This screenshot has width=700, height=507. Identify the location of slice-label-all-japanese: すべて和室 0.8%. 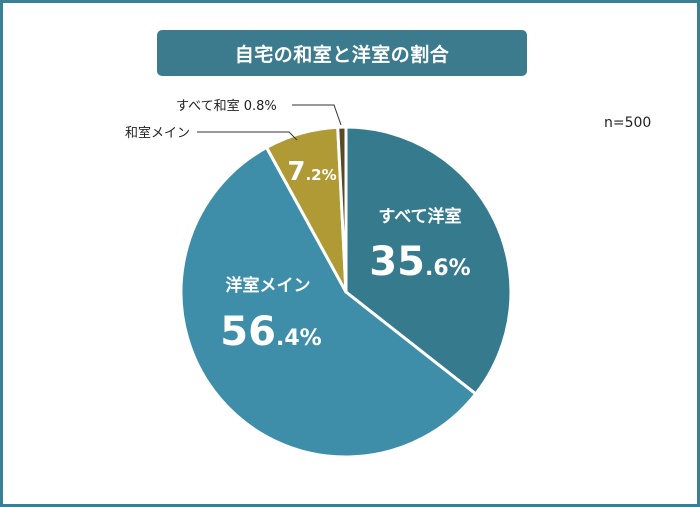
(226, 106).